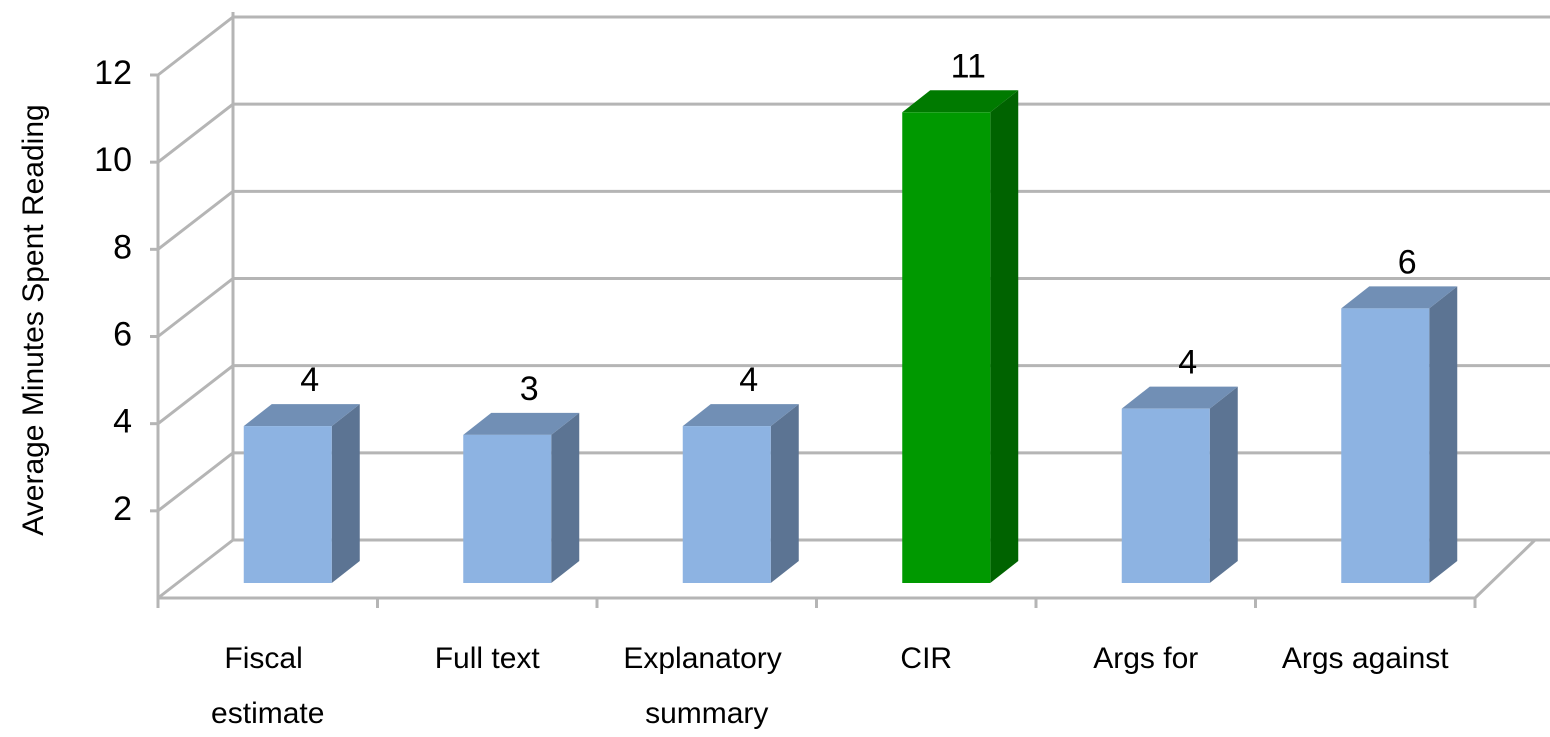 This screenshot has height=737, width=1550. Describe the element at coordinates (267, 658) in the screenshot. I see `x-tick-line: Fiscal` at that location.